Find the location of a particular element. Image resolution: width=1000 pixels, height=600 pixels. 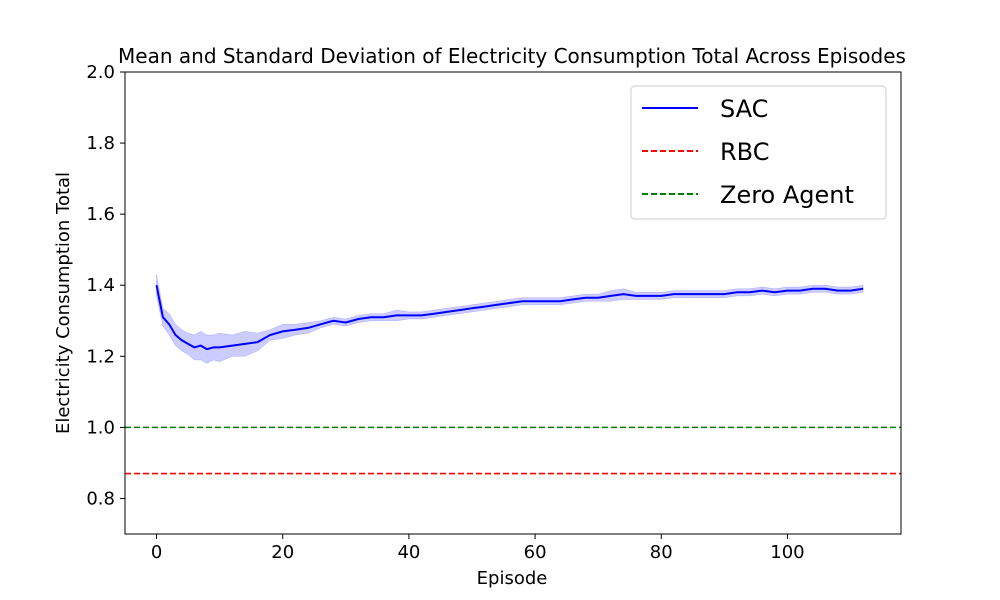

y-axis: 0.8 1.0 1.2 1.4 1.6 1.8 2.0 is located at coordinates (105, 285).